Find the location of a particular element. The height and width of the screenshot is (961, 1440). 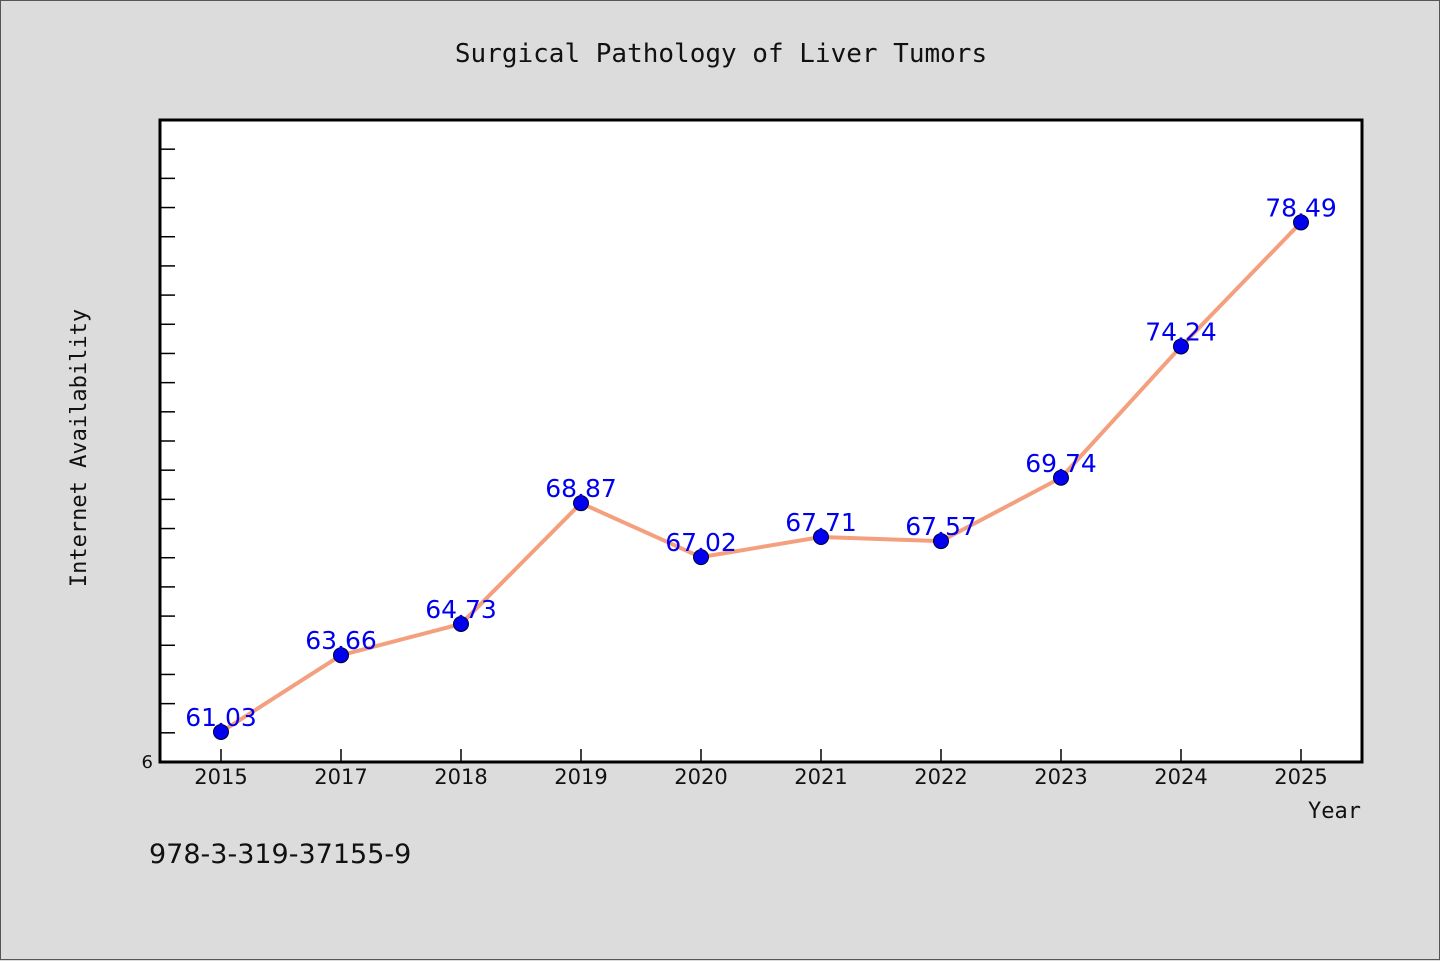

x-axis-ticks is located at coordinates (761, 755).